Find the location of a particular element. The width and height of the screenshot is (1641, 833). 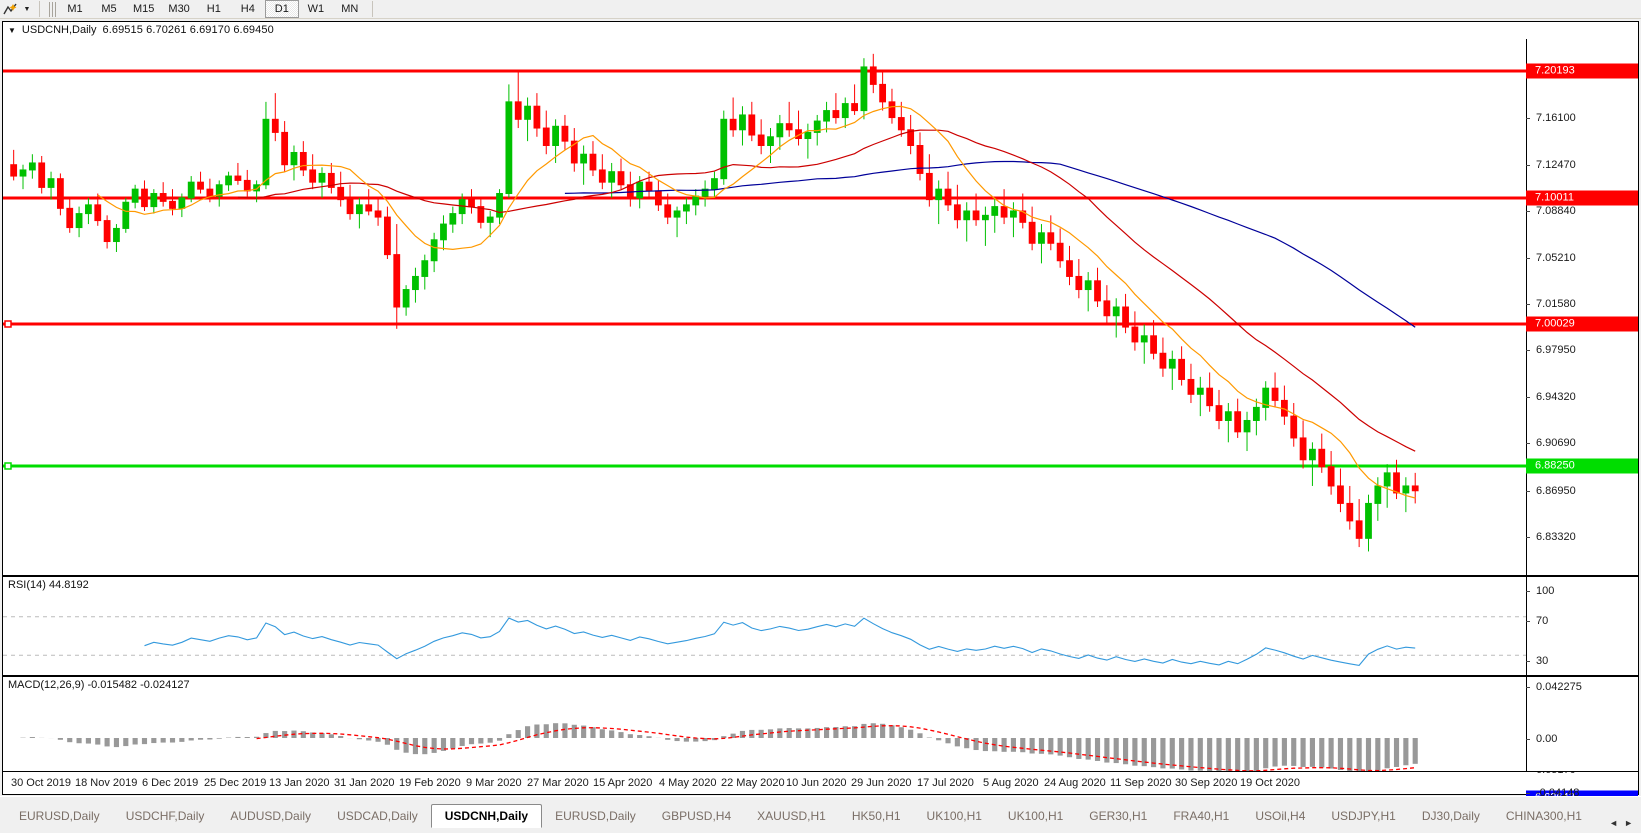

date-tick: 30 Sep 2020 is located at coordinates (1206, 783).